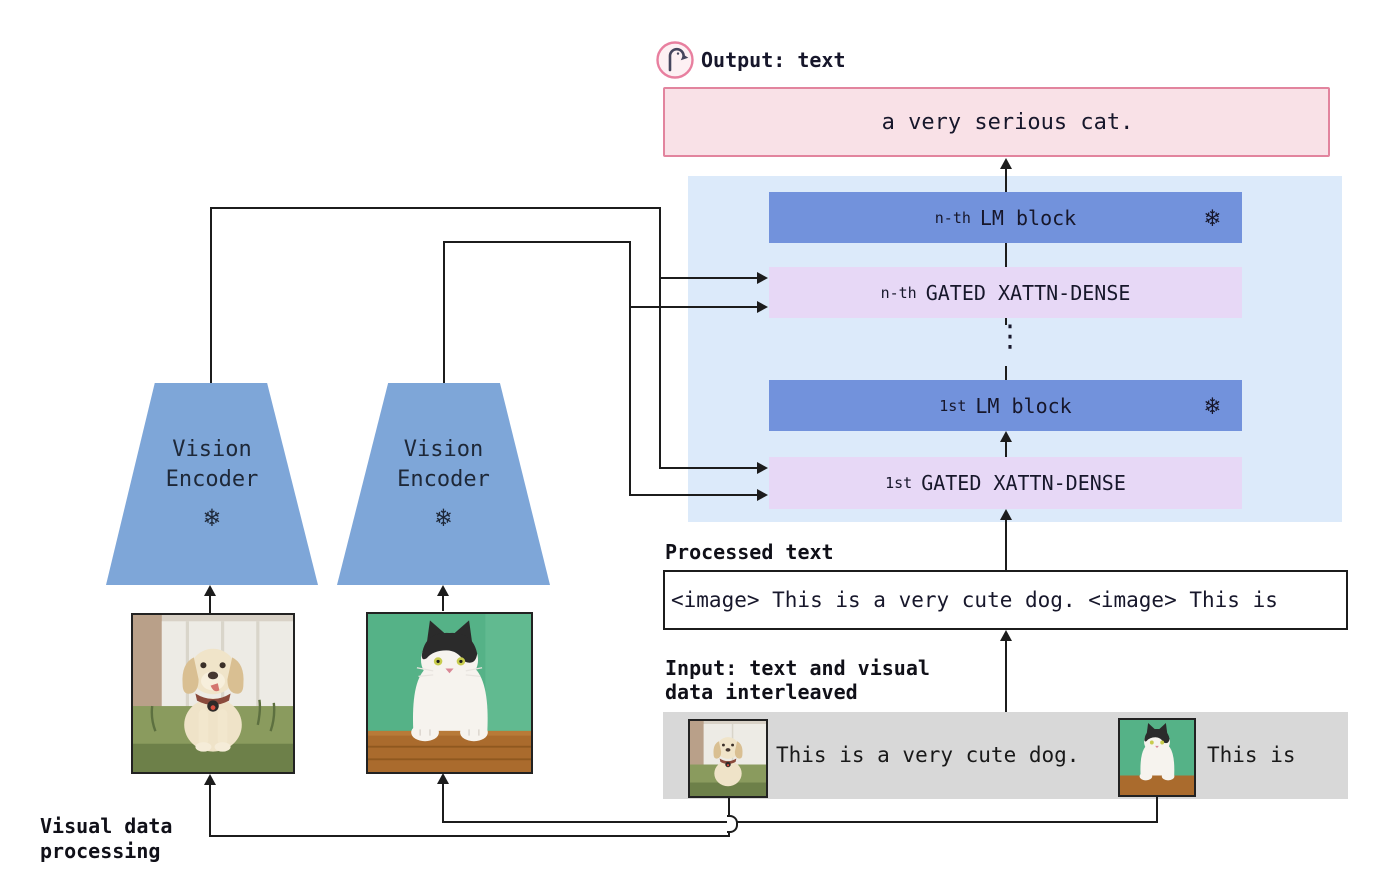  I want to click on cat-image, so click(449, 693).